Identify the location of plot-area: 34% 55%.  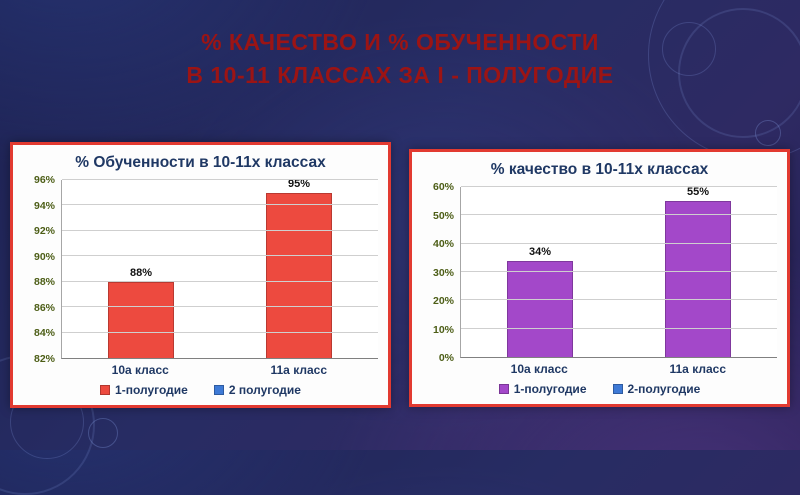
(618, 272).